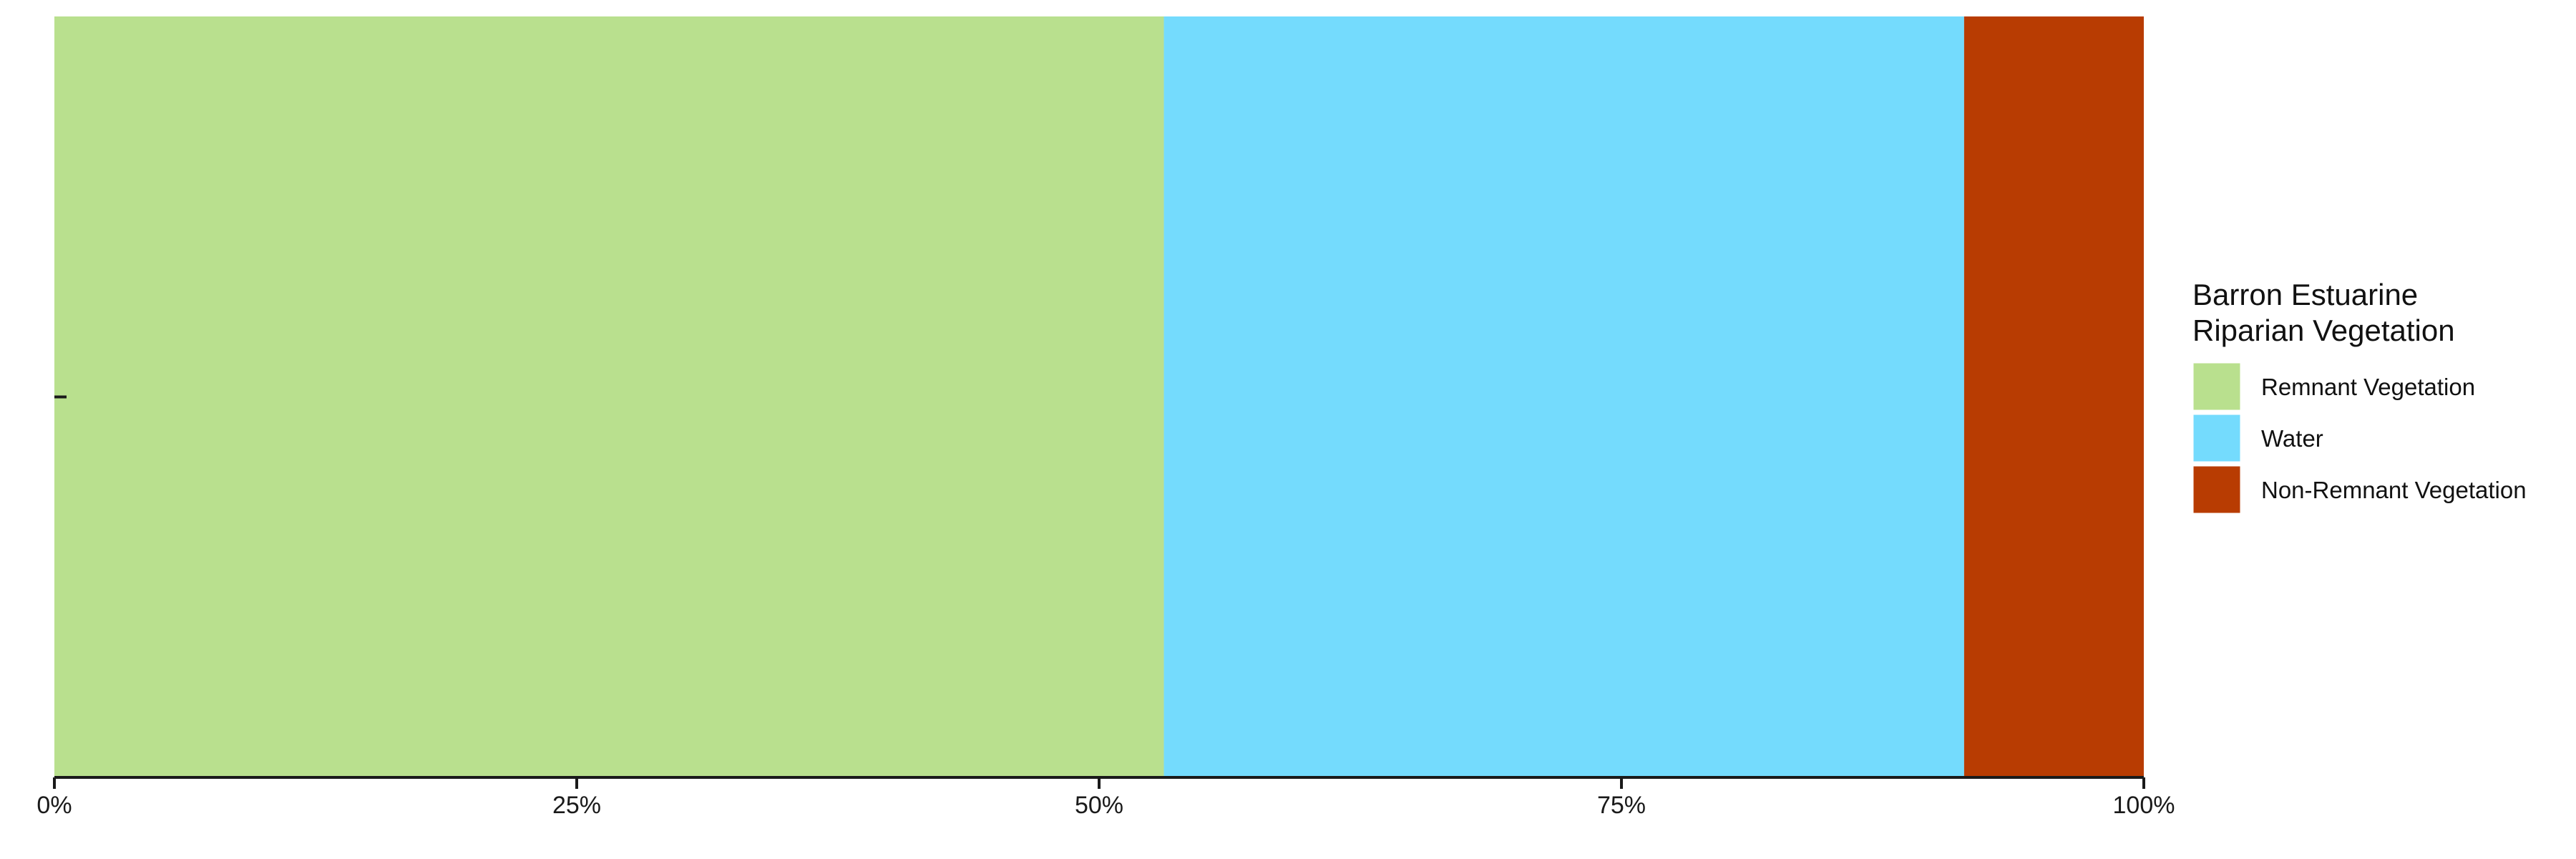 This screenshot has width=2576, height=859. Describe the element at coordinates (1621, 805) in the screenshot. I see `x-tick-label: 75%` at that location.